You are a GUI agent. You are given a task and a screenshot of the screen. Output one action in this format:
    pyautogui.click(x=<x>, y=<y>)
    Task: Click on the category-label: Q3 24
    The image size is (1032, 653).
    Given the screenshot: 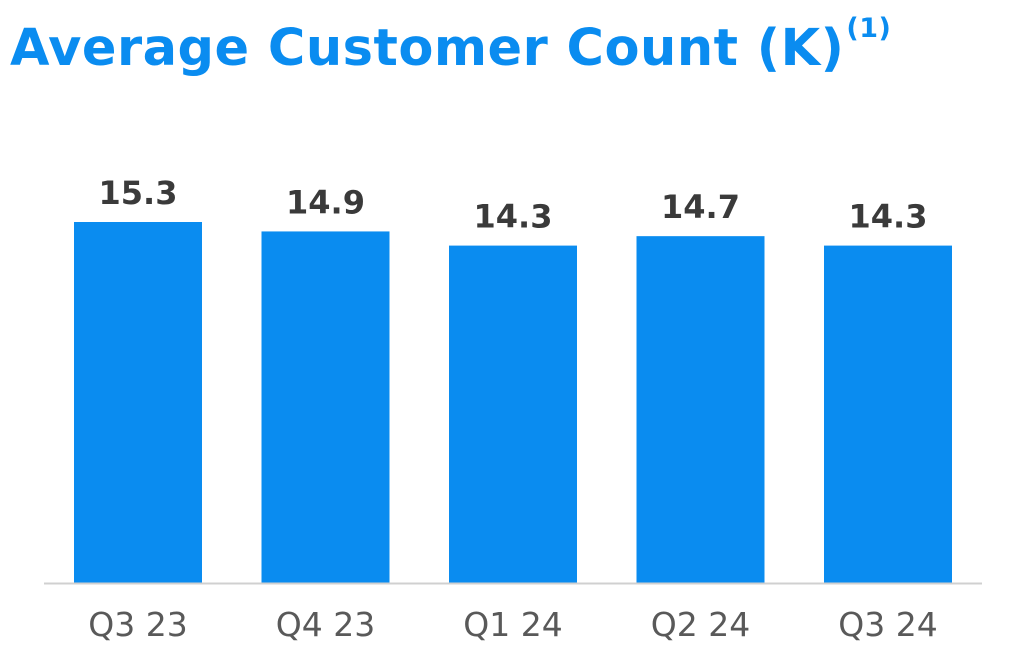 What is the action you would take?
    pyautogui.click(x=887, y=624)
    